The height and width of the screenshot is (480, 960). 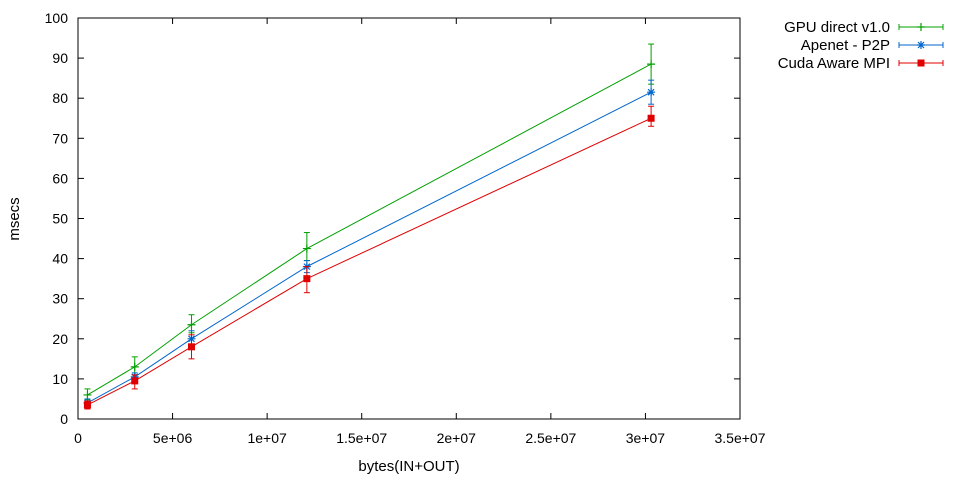 What do you see at coordinates (57, 18) in the screenshot?
I see `y-tick-label: 100` at bounding box center [57, 18].